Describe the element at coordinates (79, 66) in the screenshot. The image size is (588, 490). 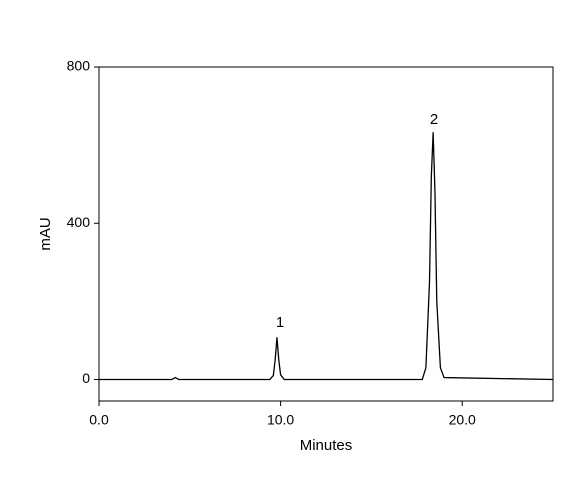
I see `y-tick-label: 800` at that location.